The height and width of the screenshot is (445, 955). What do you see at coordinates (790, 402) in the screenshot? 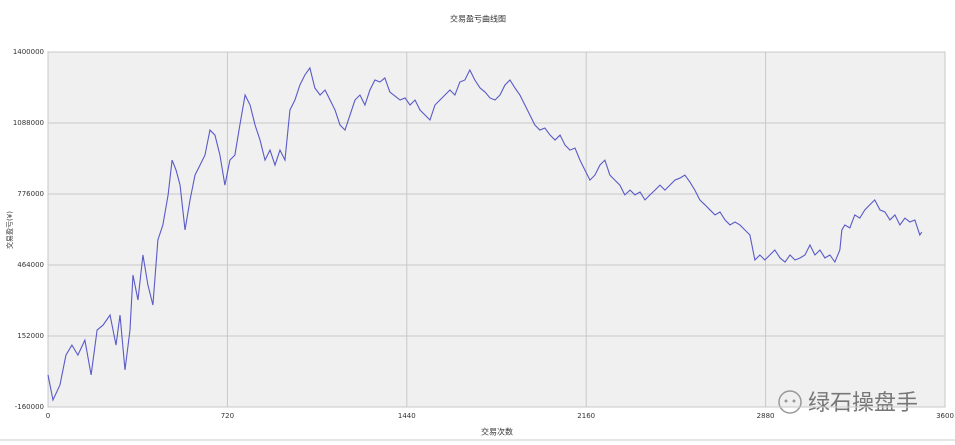
I see `watermark-logo` at bounding box center [790, 402].